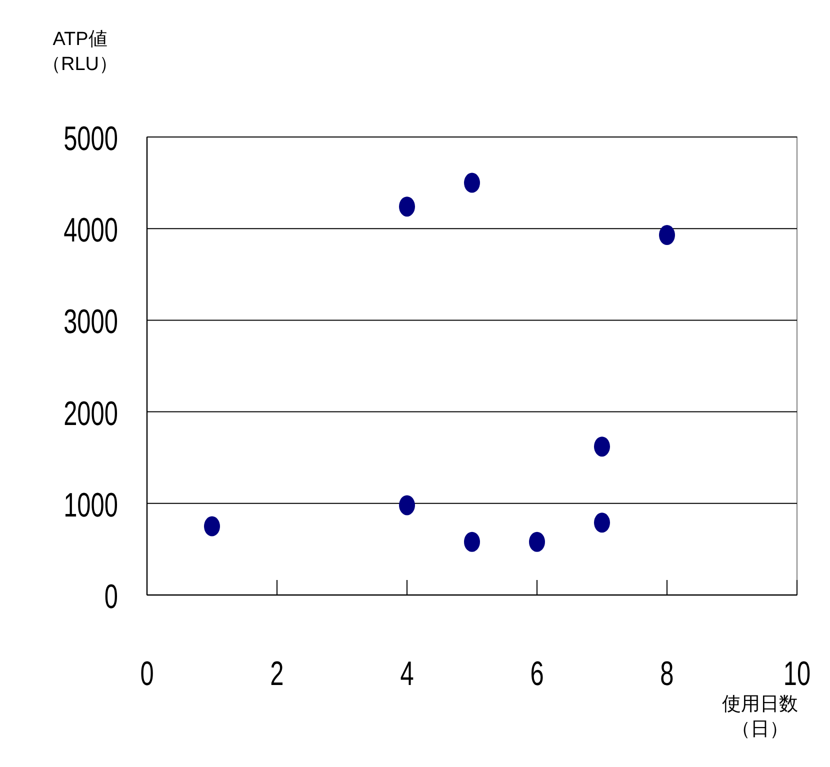 The height and width of the screenshot is (767, 830). What do you see at coordinates (667, 674) in the screenshot?
I see `x-tick-label: 8` at bounding box center [667, 674].